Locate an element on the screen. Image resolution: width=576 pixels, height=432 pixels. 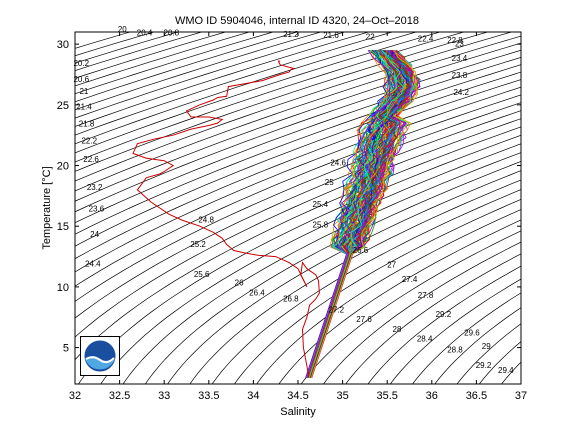
density-label: 22.6 is located at coordinates (91, 159).